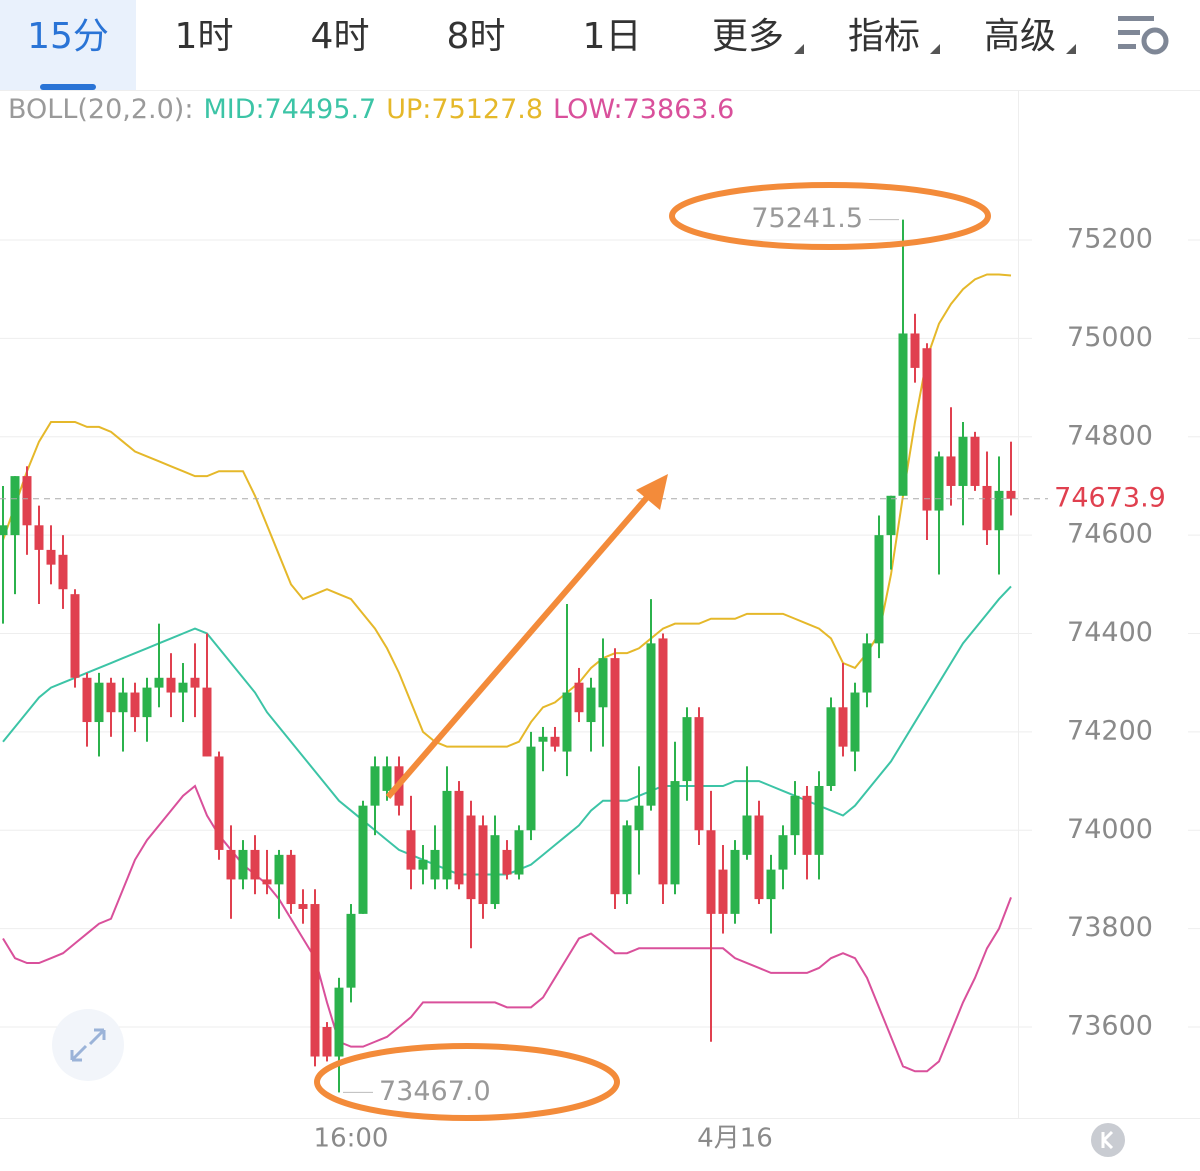 The width and height of the screenshot is (1200, 1171). Describe the element at coordinates (748, 36) in the screenshot. I see `timeframe-tab: 更多` at that location.